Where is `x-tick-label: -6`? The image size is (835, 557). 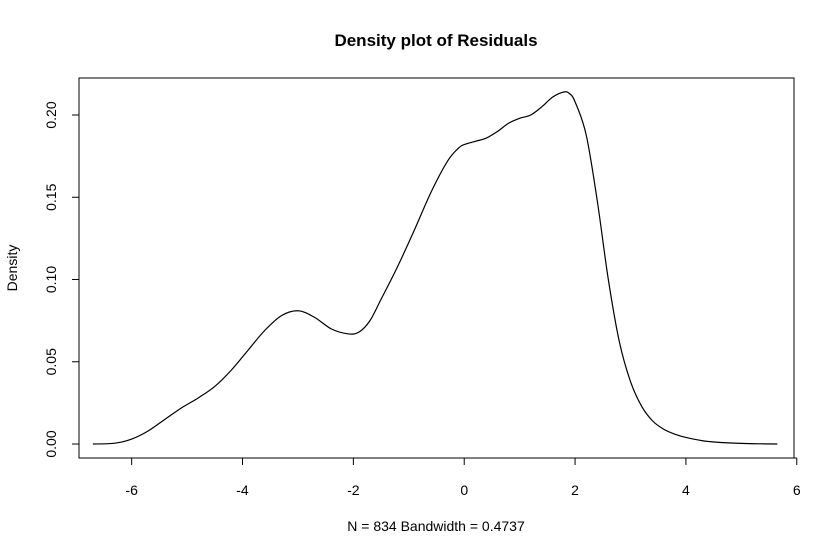
x-tick-label: -6 is located at coordinates (131, 490).